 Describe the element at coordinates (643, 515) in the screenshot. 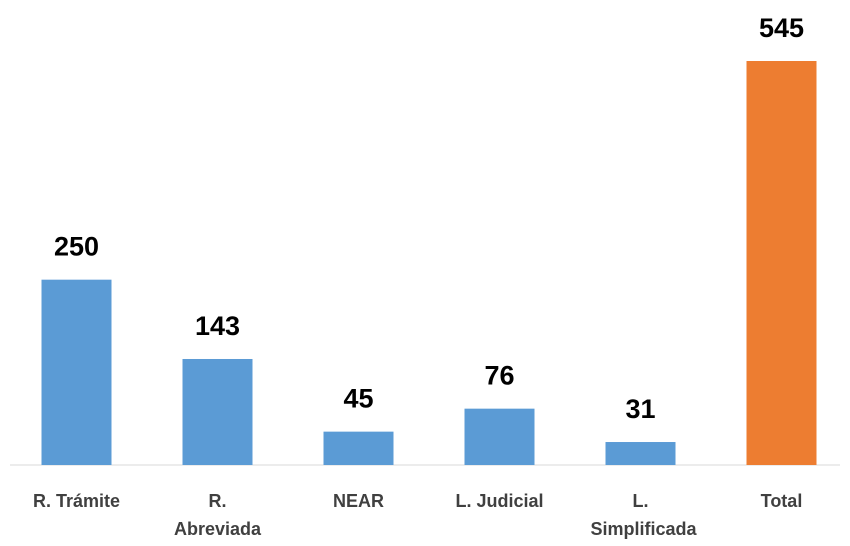

I see `x-tick-label: L. Simplificada` at that location.